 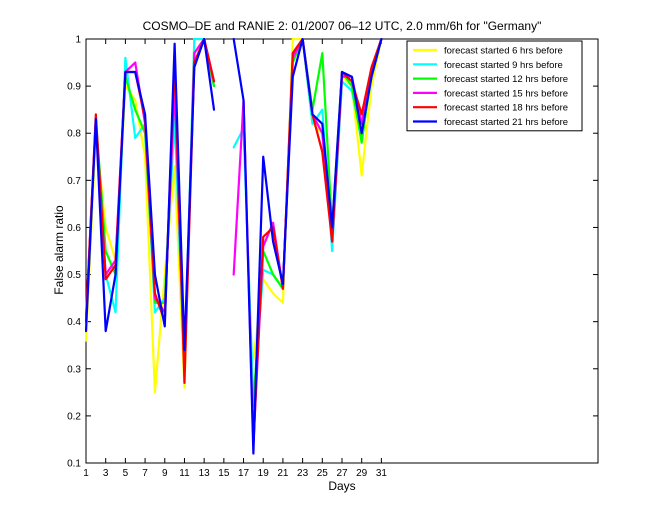 What do you see at coordinates (264, 473) in the screenshot?
I see `x-tick-label: 19` at bounding box center [264, 473].